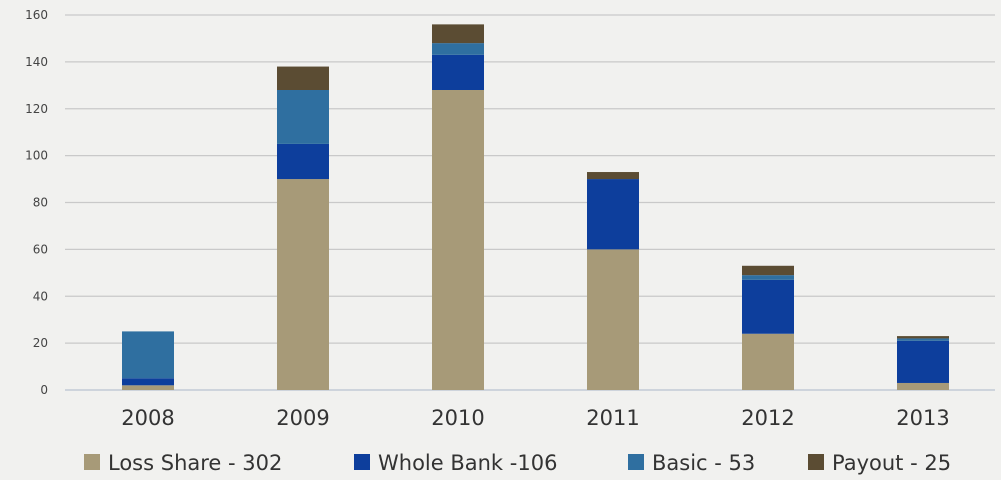 The width and height of the screenshot is (1001, 480). I want to click on y-axis-ticks: 0 20 40 60 80 100 120 140 160, so click(36, 202).